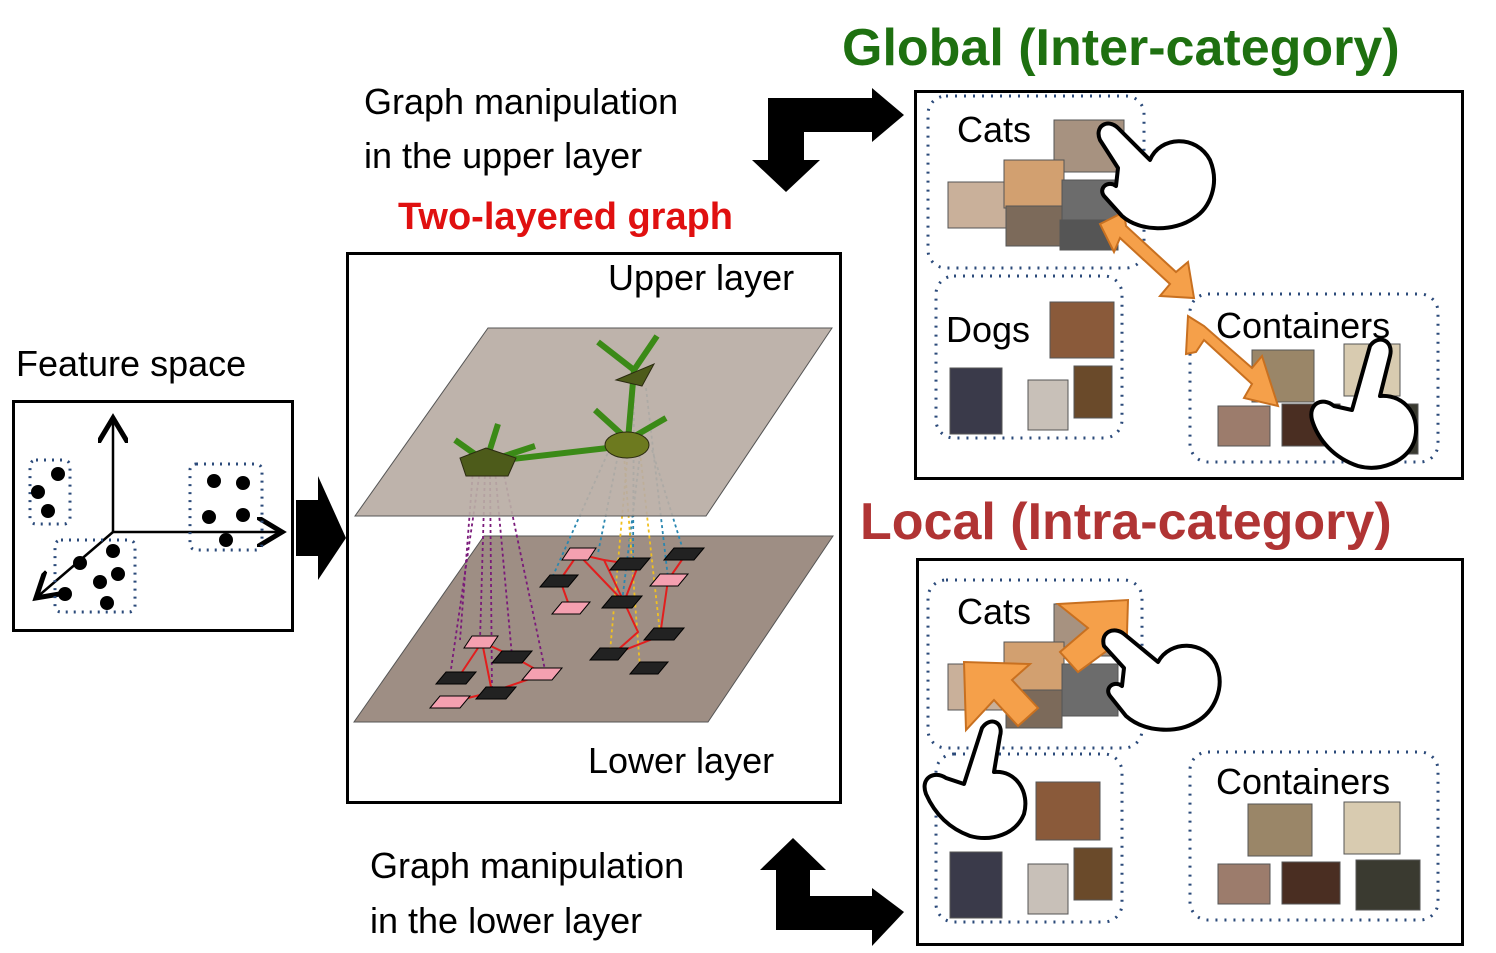 This screenshot has height=953, width=1496. I want to click on global-cats-label: Cats, so click(994, 129).